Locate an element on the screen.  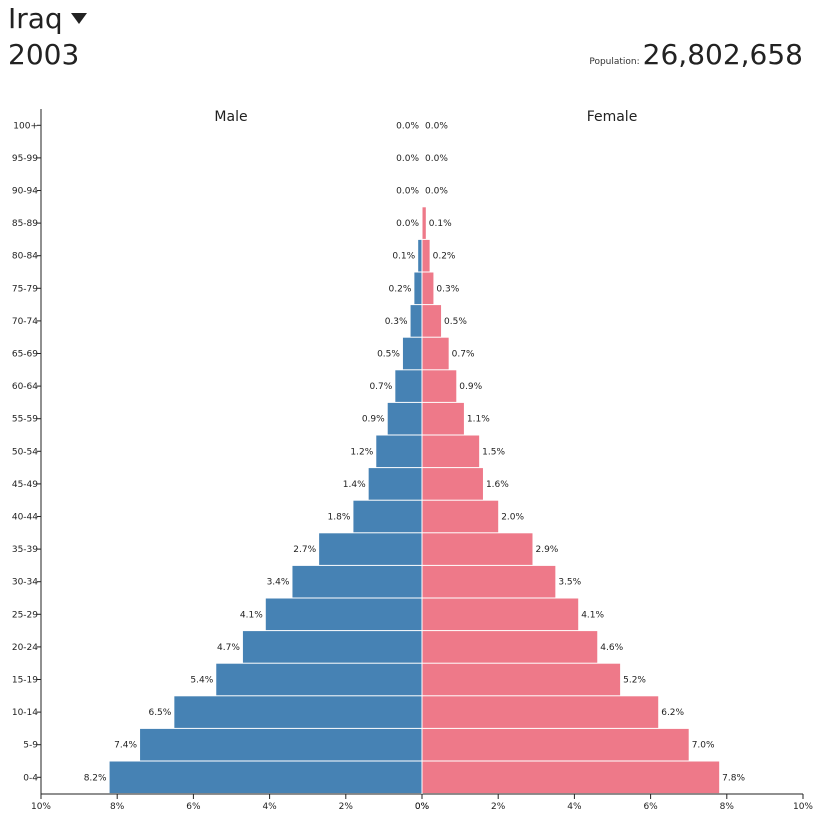
male-value-label-5-9: 7.4% is located at coordinates (125, 746).